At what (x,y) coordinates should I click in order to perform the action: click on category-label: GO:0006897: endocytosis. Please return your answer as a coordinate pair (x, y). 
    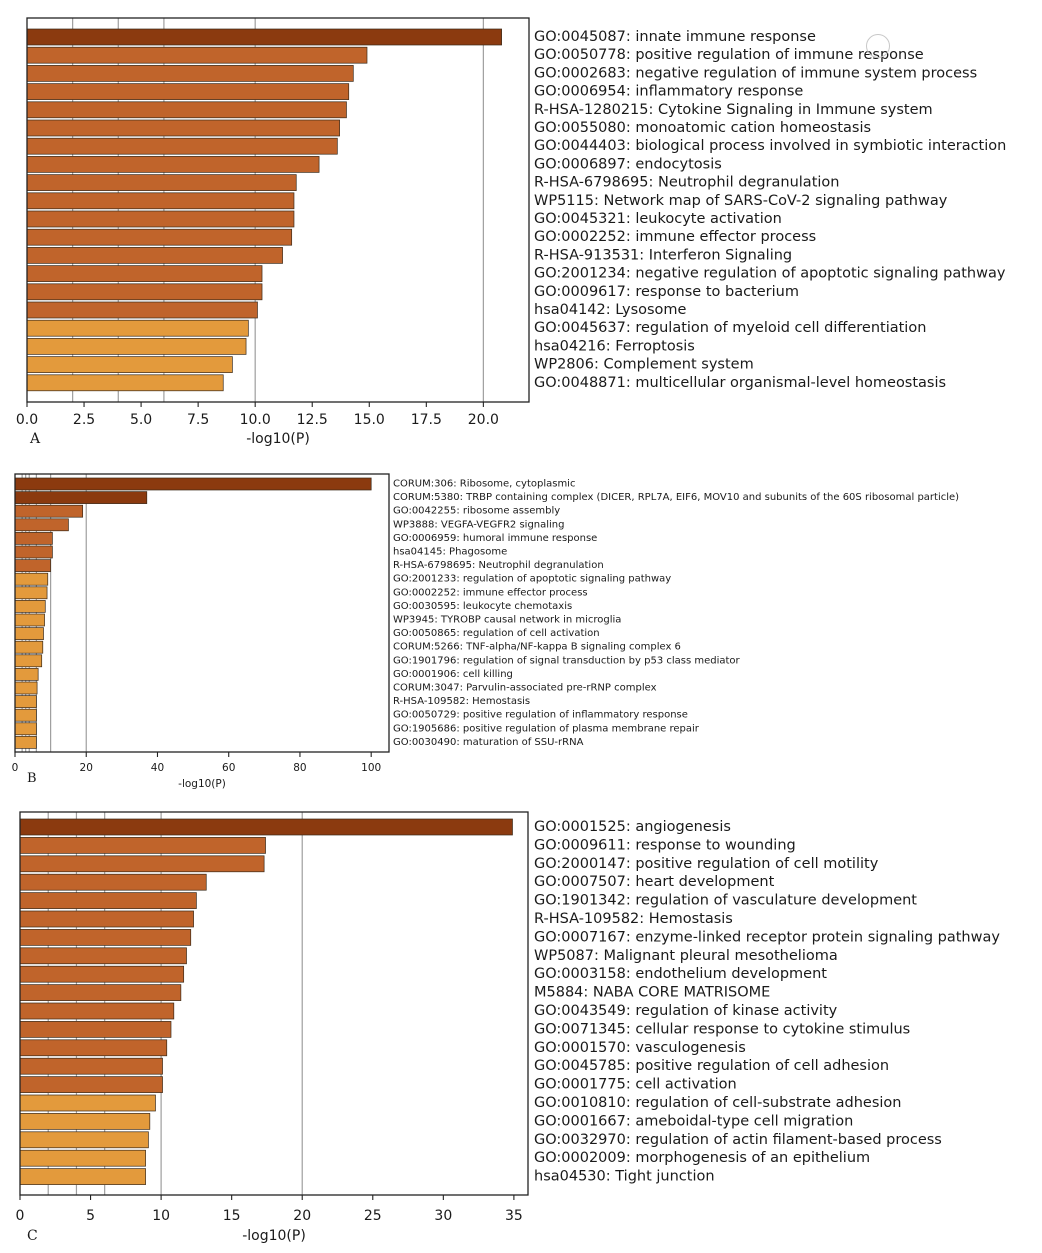
    Looking at the image, I should click on (628, 164).